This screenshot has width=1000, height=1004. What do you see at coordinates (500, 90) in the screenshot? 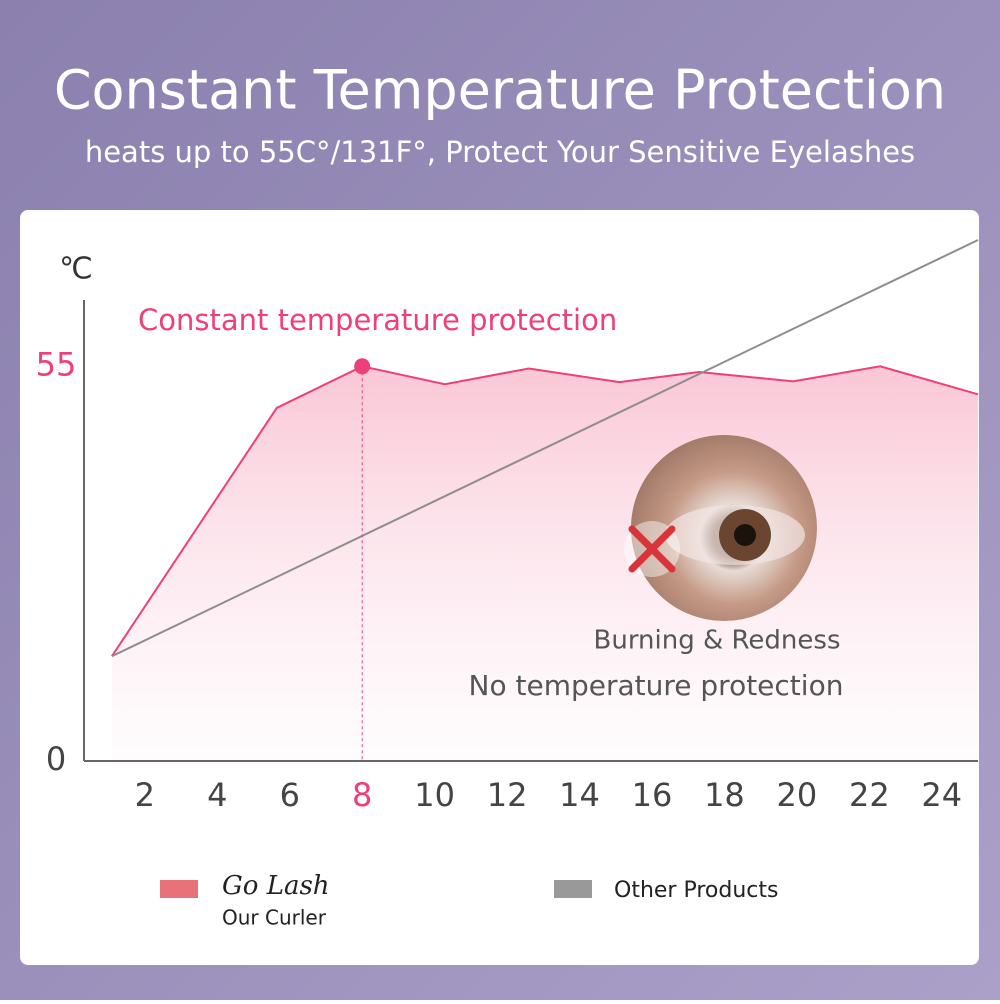
I see `page-title: Constant Temperature Protection` at bounding box center [500, 90].